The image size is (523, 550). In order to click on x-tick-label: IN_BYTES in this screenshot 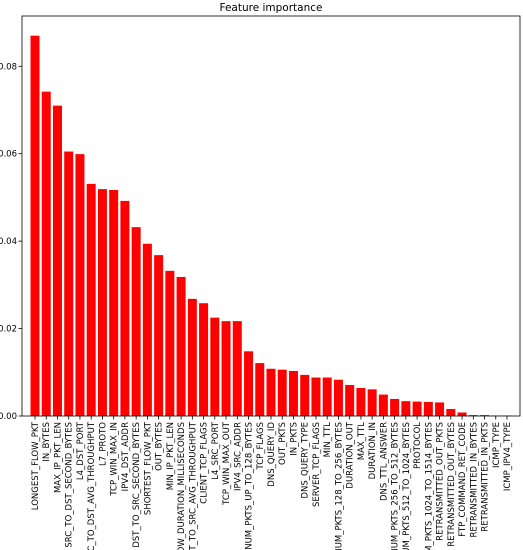, I will do `click(47, 442)`.